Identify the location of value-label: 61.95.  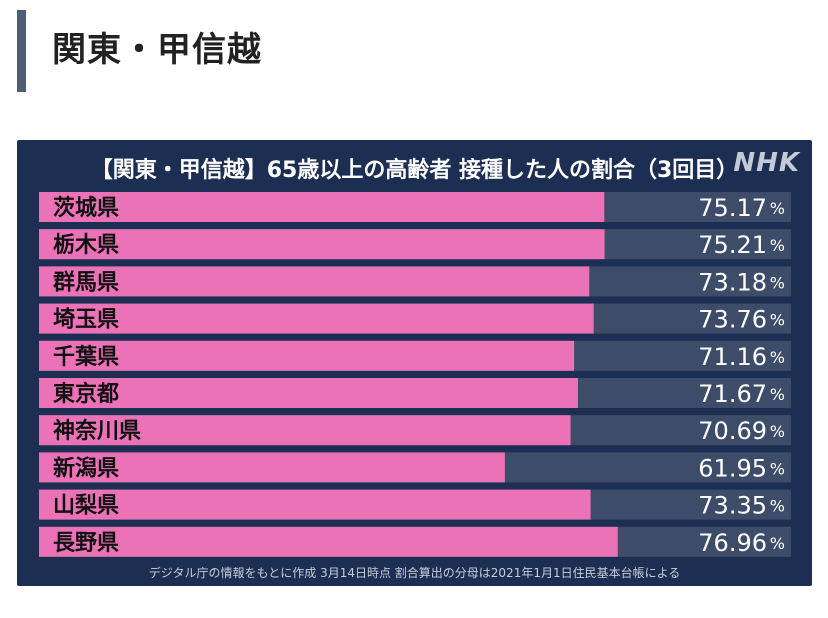
(732, 468).